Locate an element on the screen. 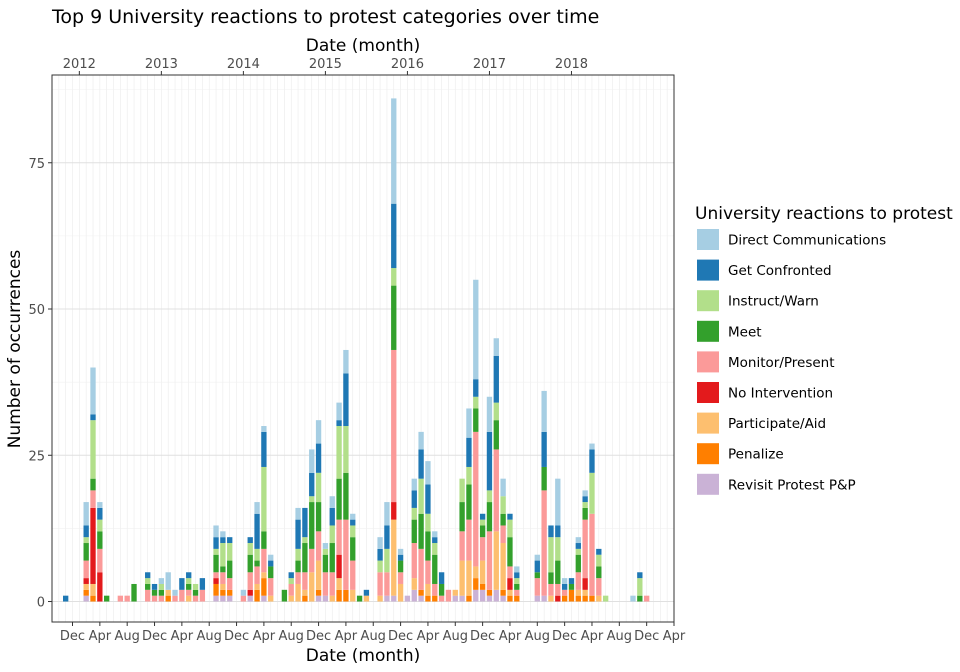  x-top-tick-label: 2013 is located at coordinates (161, 64).